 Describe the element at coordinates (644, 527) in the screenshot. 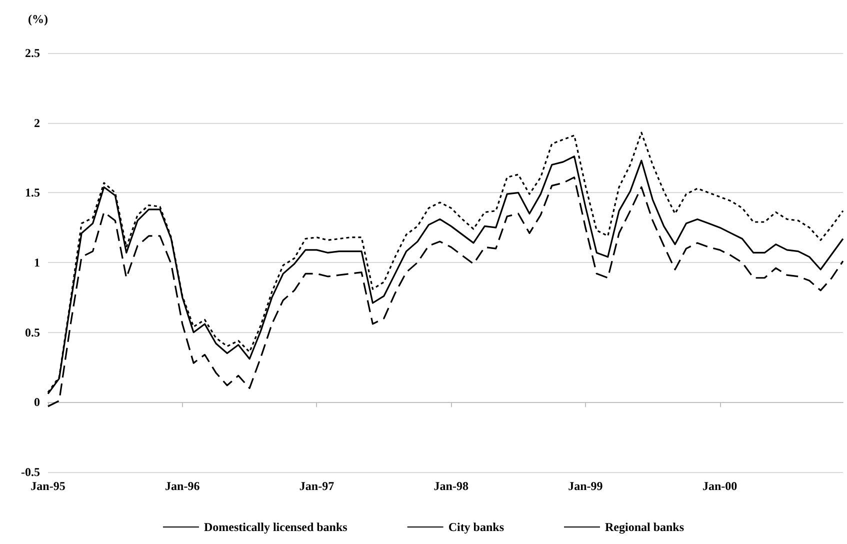

I see `legend-label: Regional banks` at that location.